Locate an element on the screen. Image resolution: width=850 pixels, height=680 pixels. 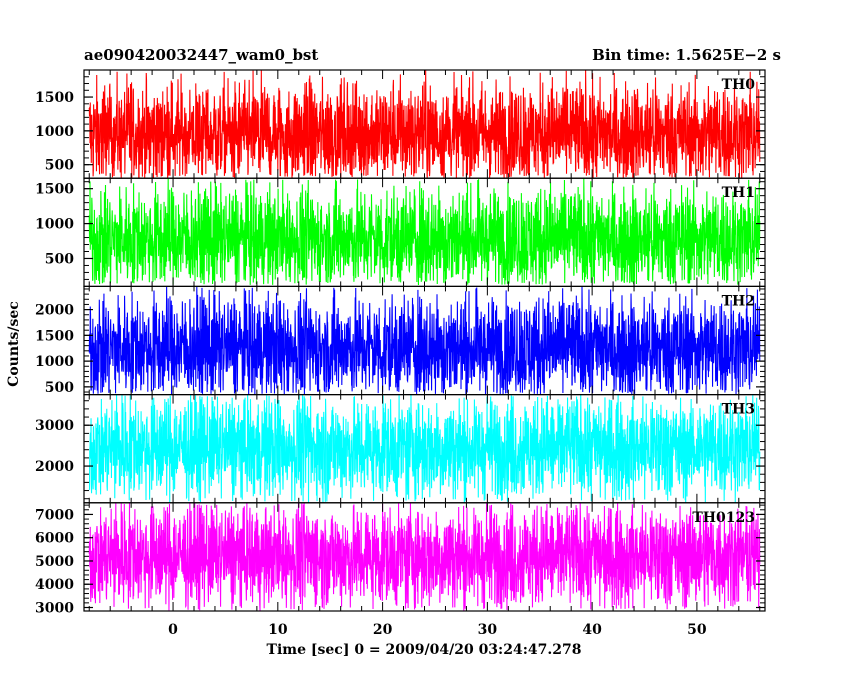
panel-label-th0: TH0 is located at coordinates (739, 85).